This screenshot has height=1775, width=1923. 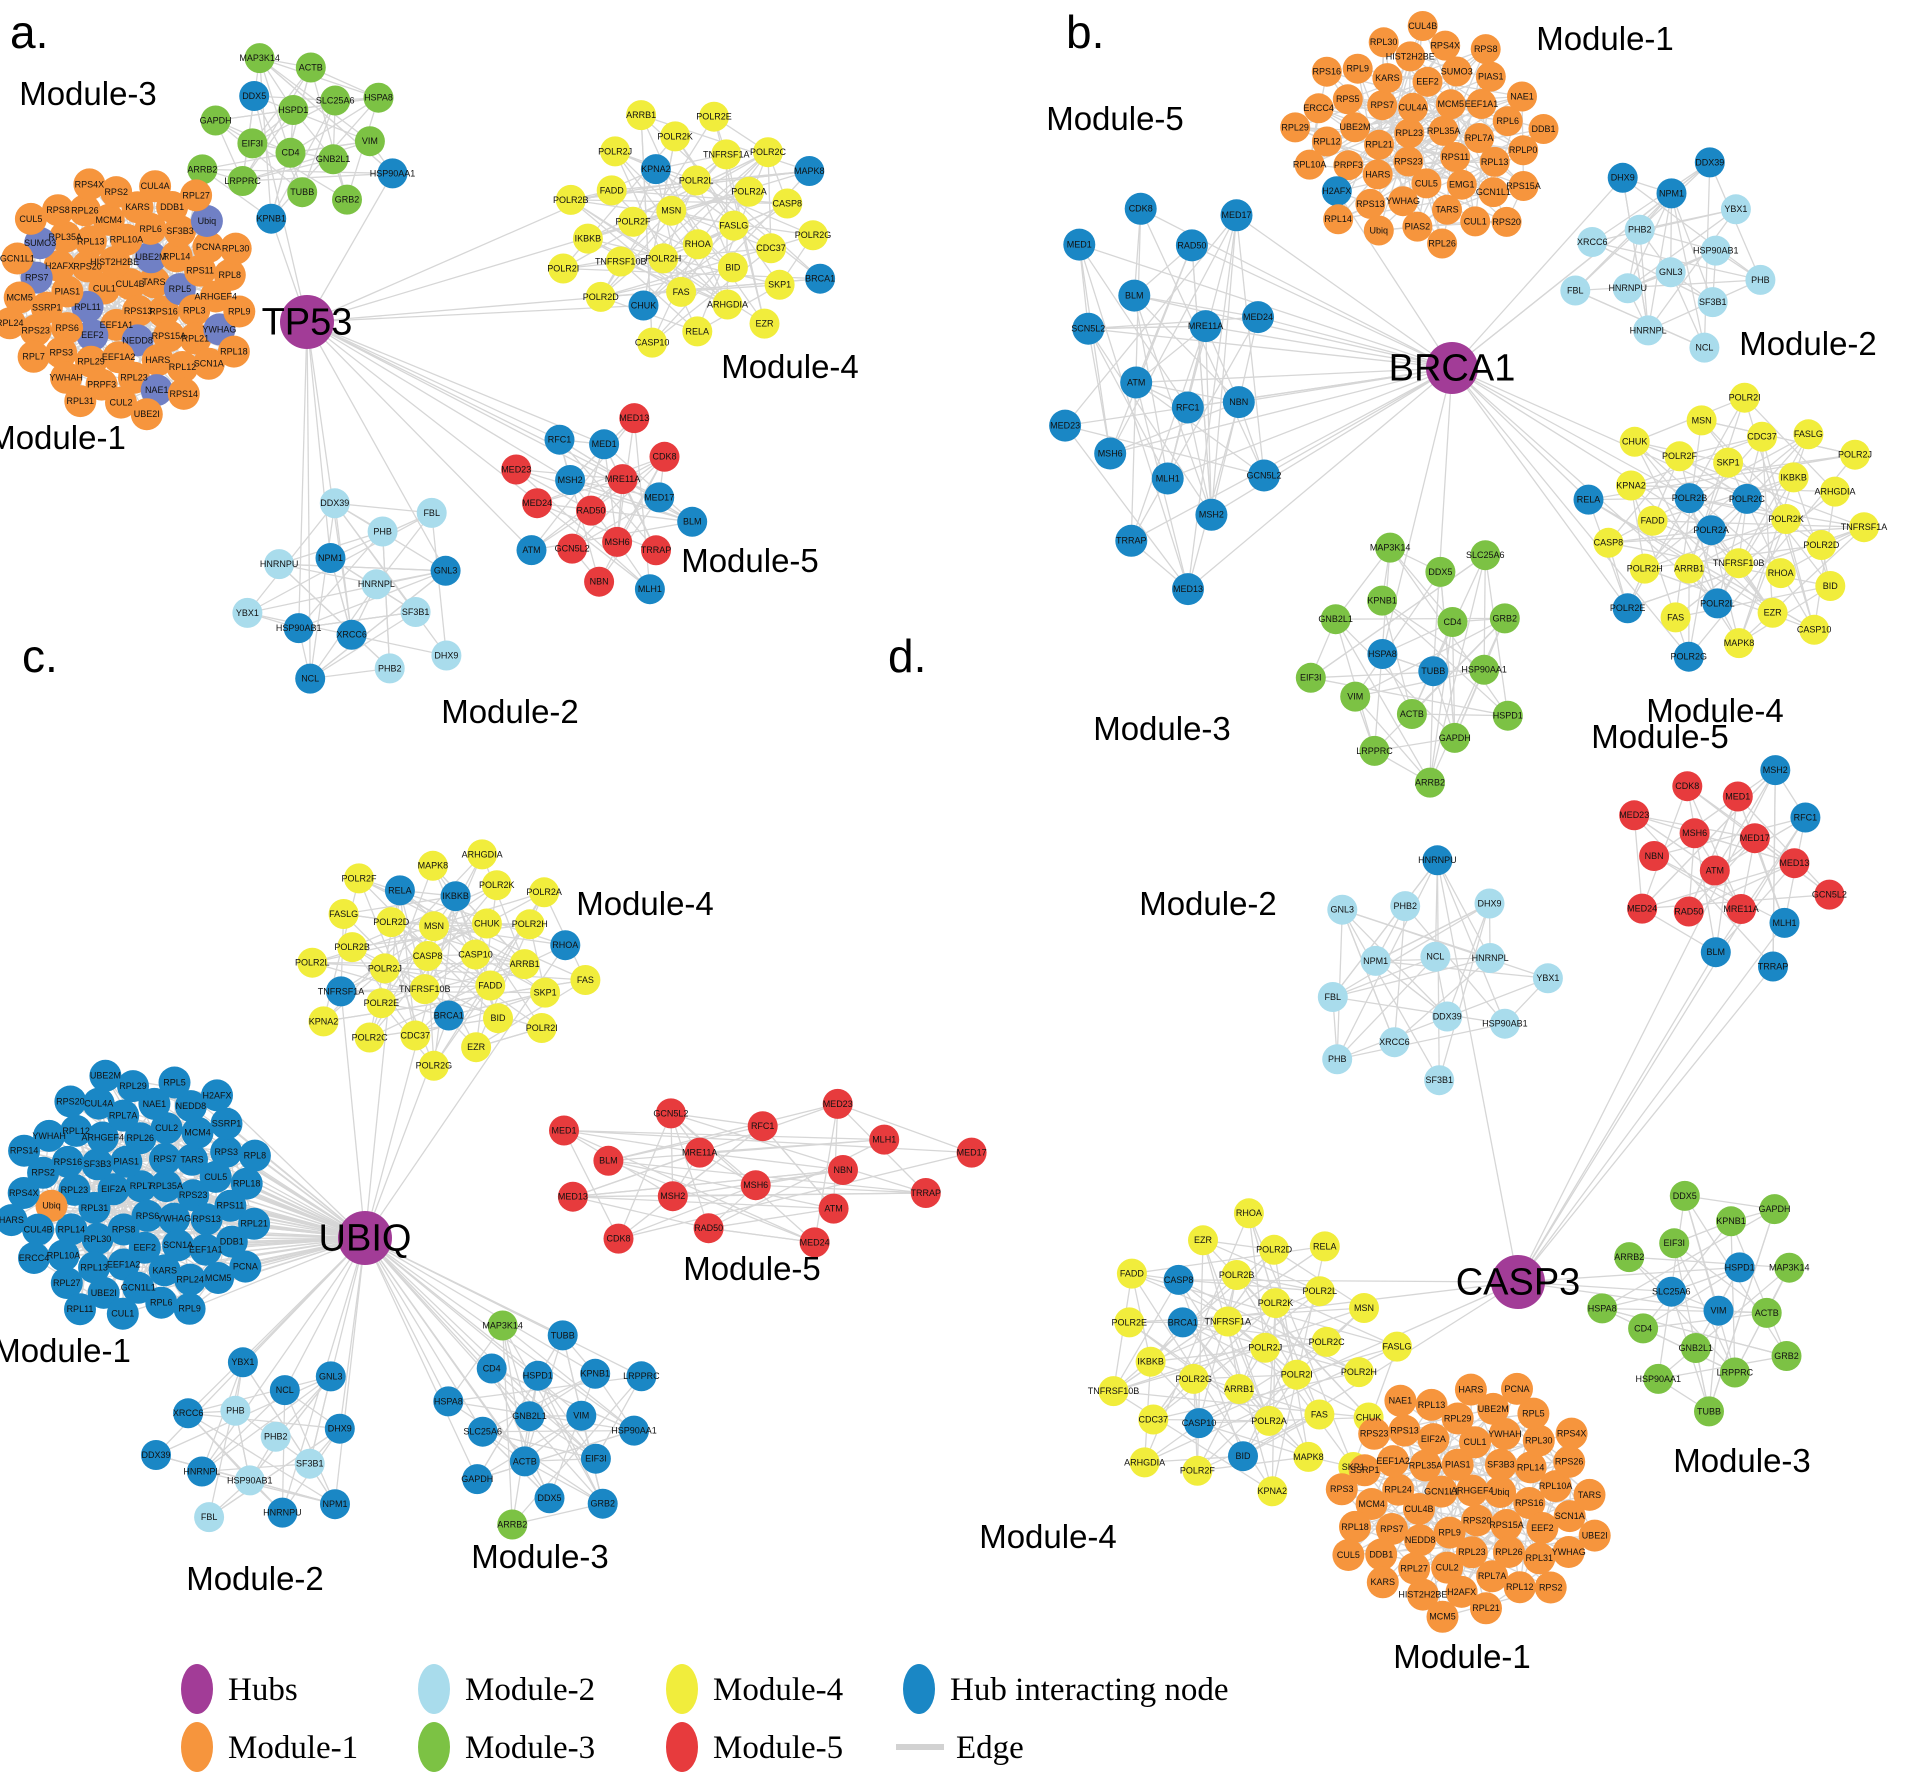 I want to click on node-HNRNPL, so click(x=201, y=1471).